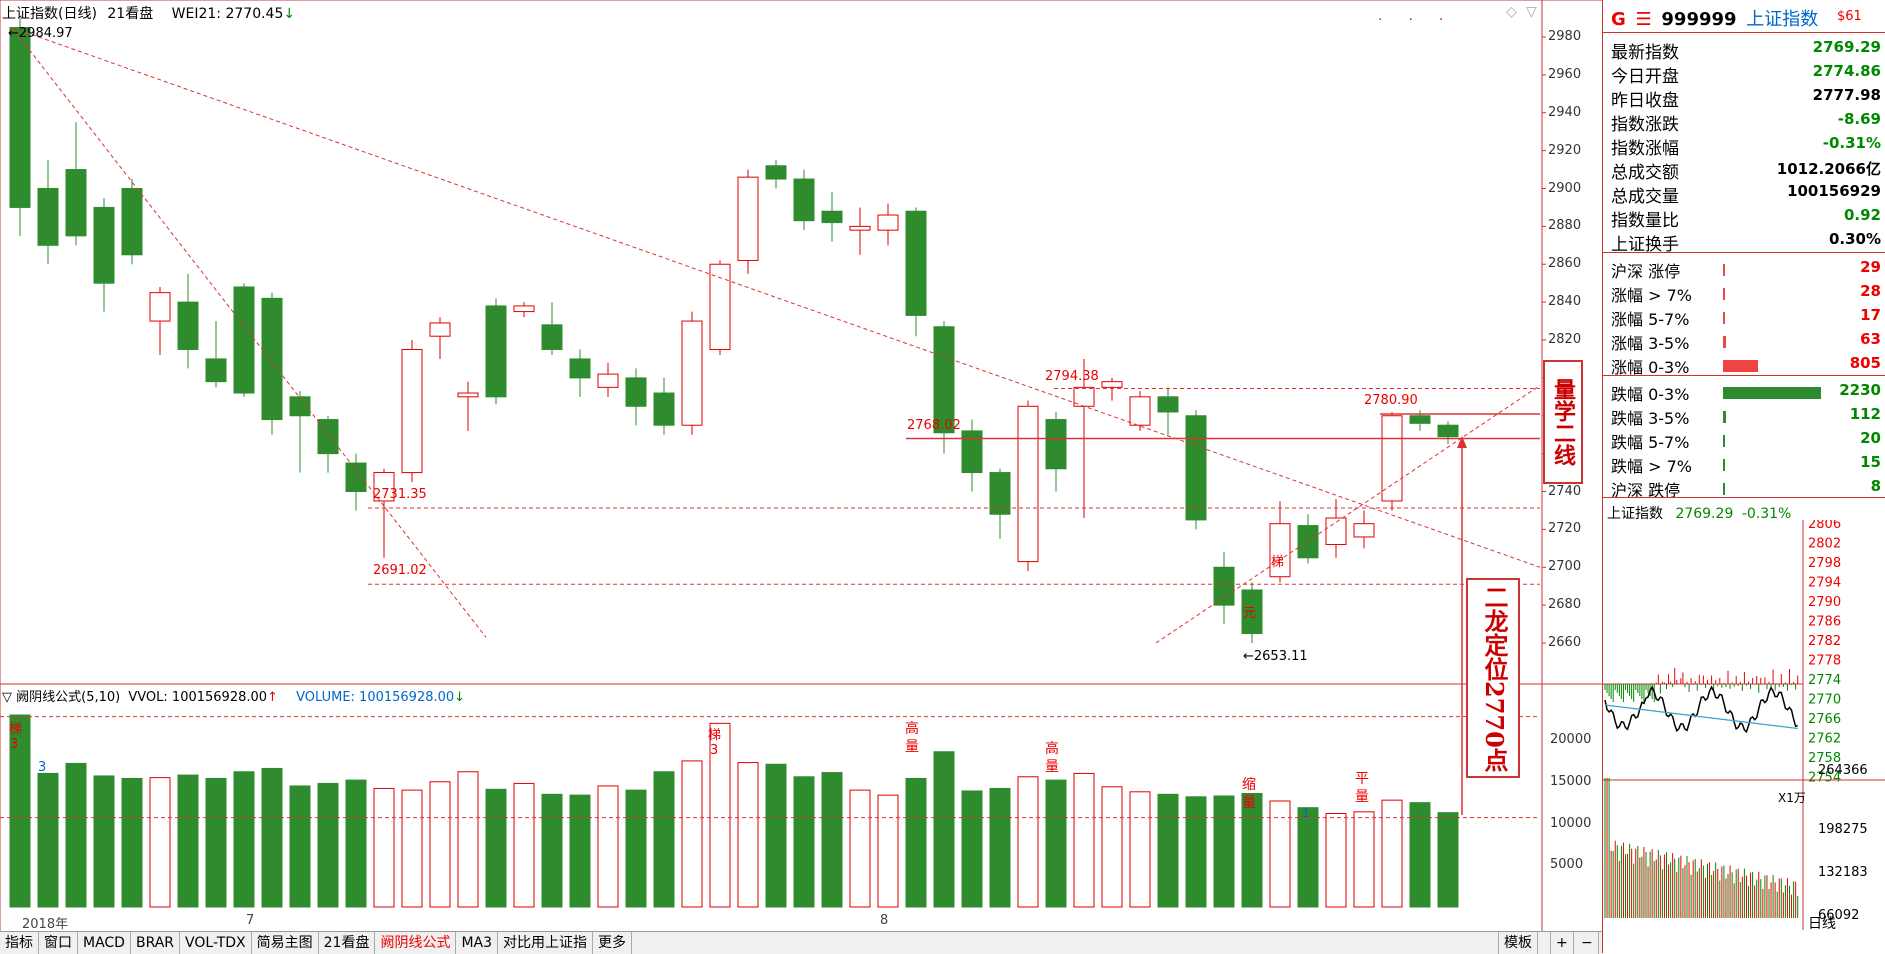 The height and width of the screenshot is (954, 1885). What do you see at coordinates (1565, 188) in the screenshot?
I see `price-tick: 2900` at bounding box center [1565, 188].